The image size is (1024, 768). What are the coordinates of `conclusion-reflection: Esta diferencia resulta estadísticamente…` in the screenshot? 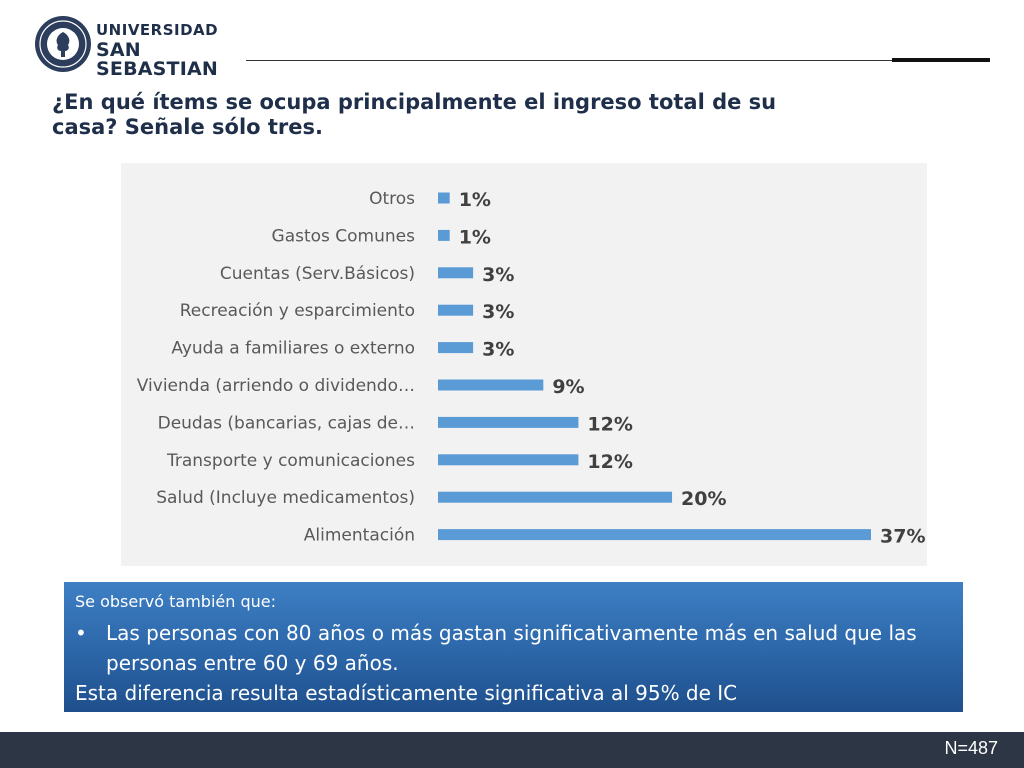 It's located at (513, 722).